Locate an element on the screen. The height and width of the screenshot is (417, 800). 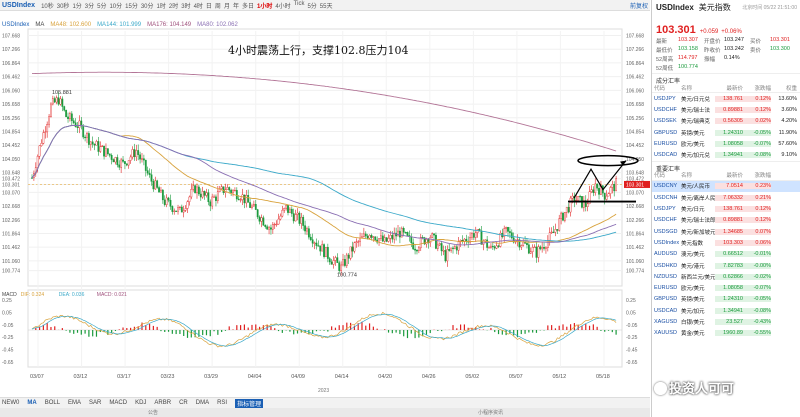
indicator-tab: RSI is located at coordinates (222, 403).